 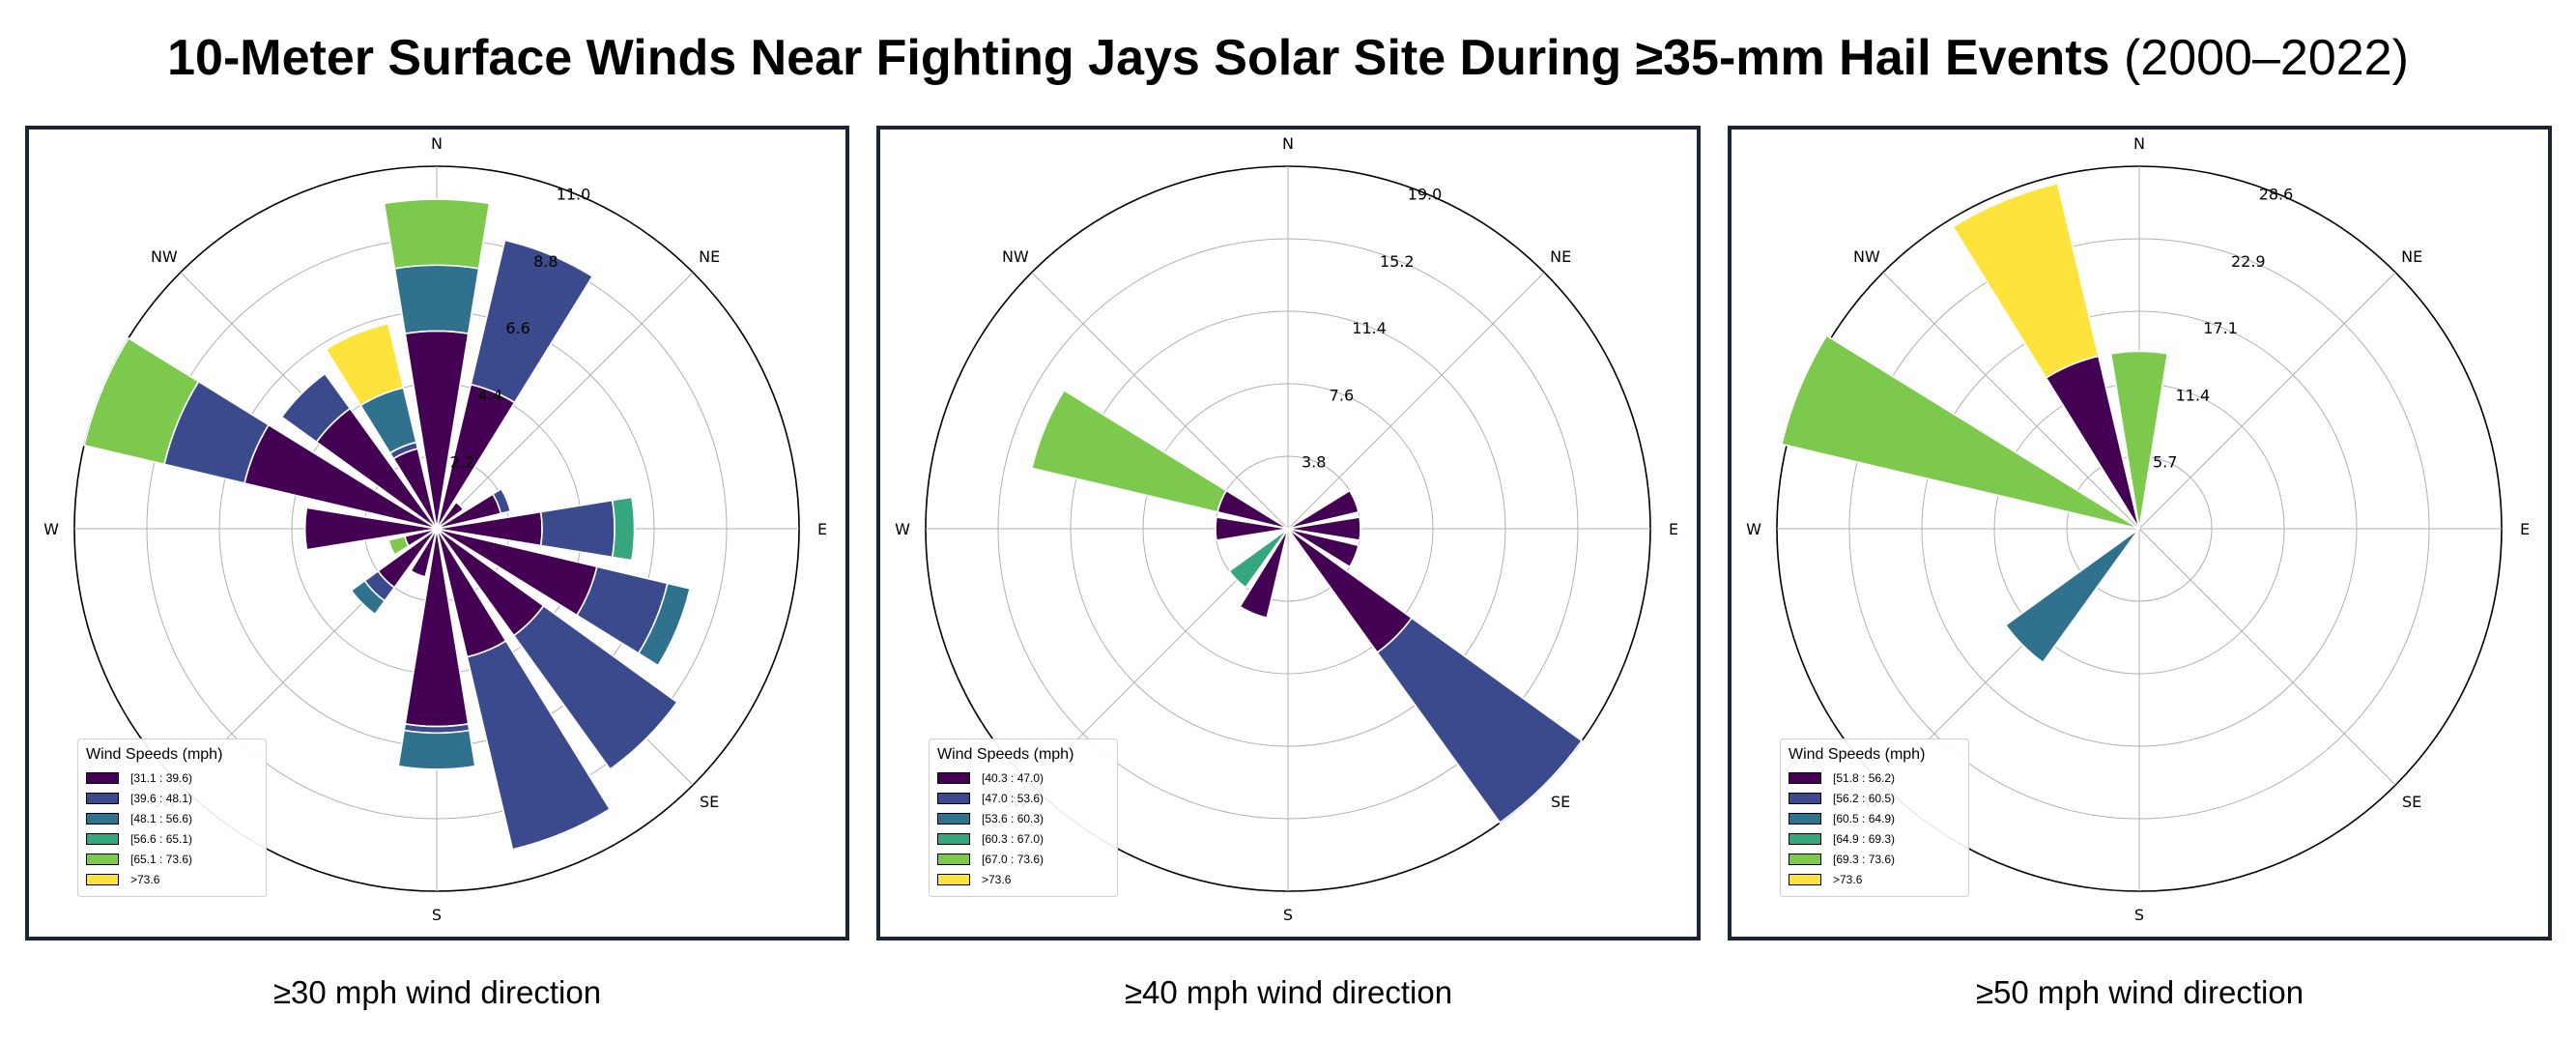 What do you see at coordinates (1314, 462) in the screenshot?
I see `radial-tick-label: 3.8` at bounding box center [1314, 462].